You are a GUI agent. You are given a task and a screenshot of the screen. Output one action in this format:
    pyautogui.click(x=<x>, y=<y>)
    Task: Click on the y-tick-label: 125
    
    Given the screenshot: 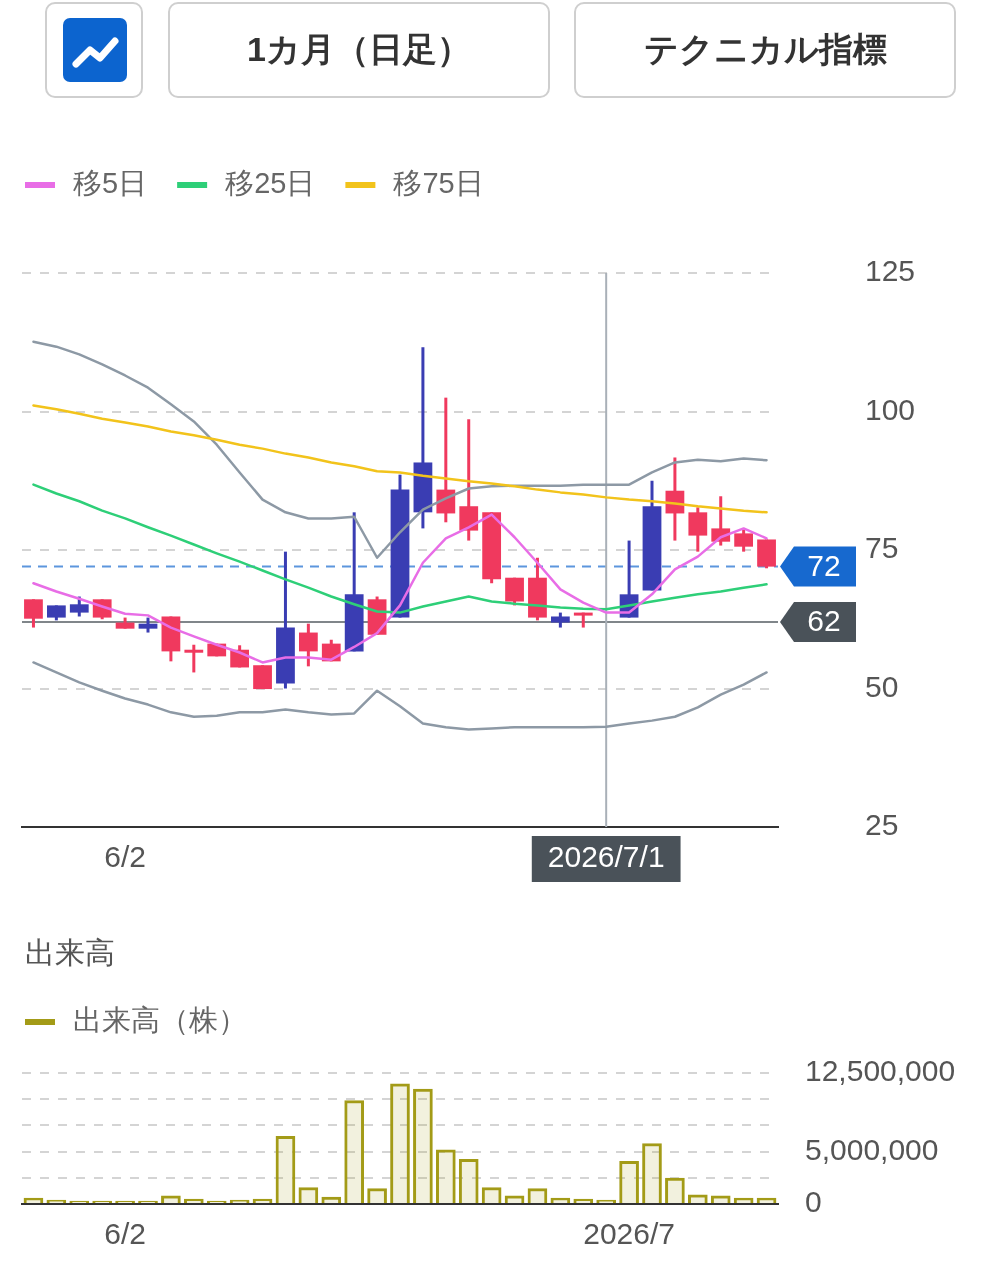 What is the action you would take?
    pyautogui.click(x=890, y=271)
    